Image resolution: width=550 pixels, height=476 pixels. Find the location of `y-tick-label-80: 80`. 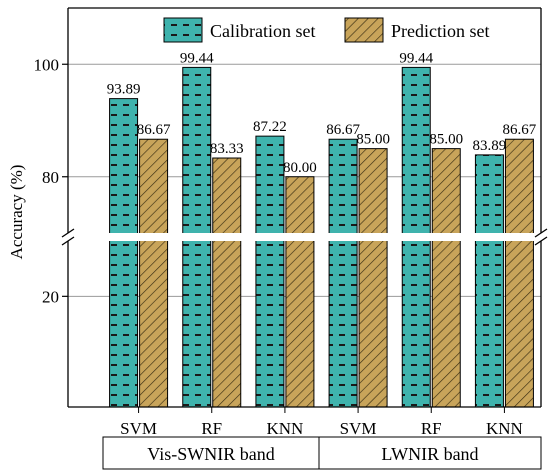

y-tick-label-80: 80 is located at coordinates (50, 177).